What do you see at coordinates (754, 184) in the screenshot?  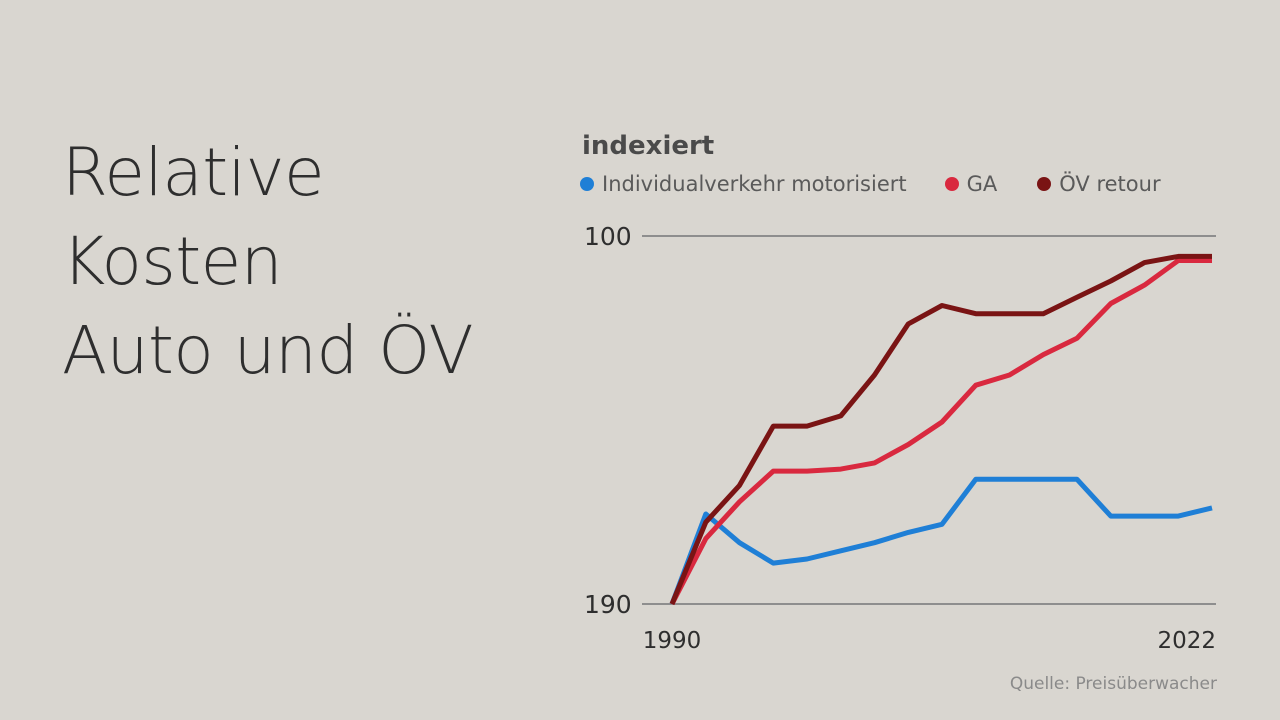 I see `legend-label-individualverkehr: Individualverkehr motorisiert` at bounding box center [754, 184].